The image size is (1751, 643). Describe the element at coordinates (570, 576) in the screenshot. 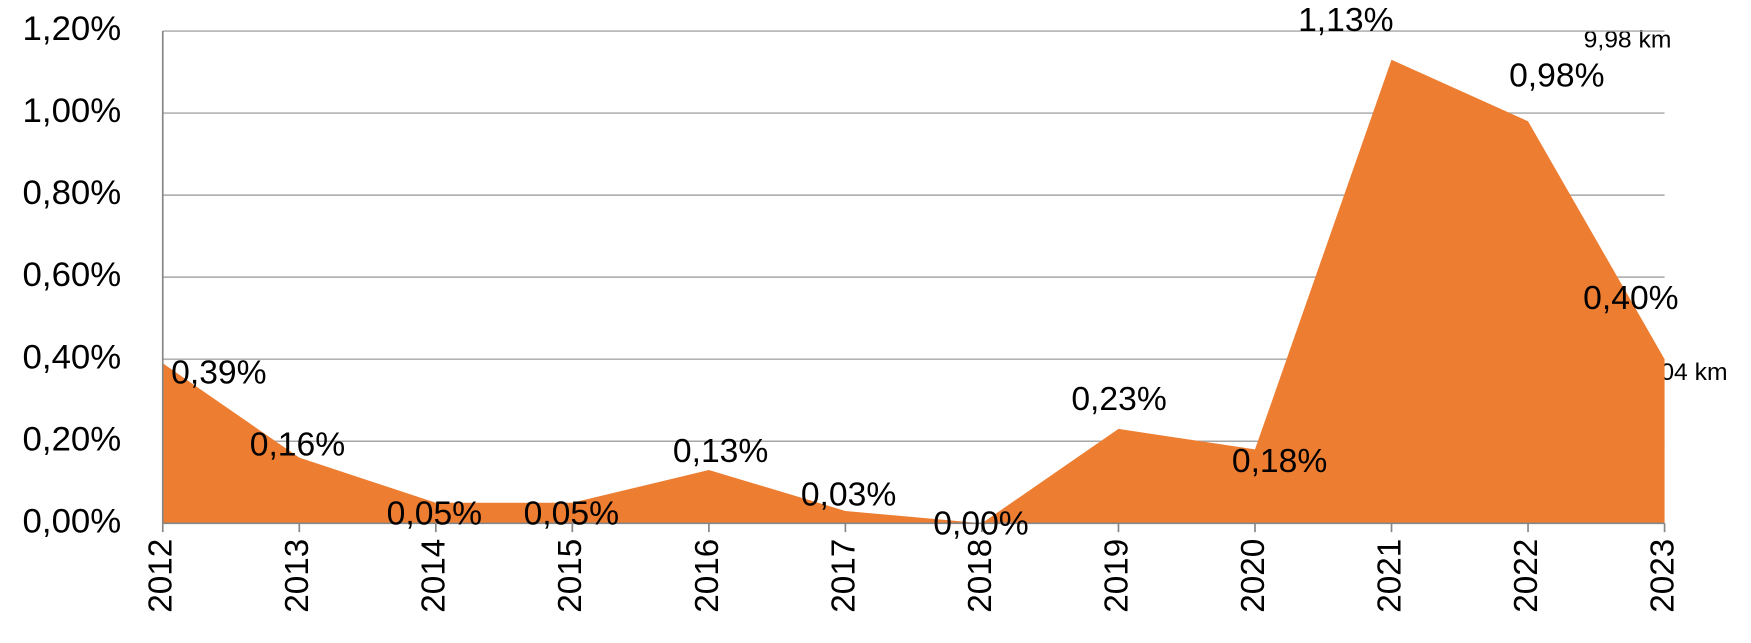

I see `x-tick-label: 2015` at that location.